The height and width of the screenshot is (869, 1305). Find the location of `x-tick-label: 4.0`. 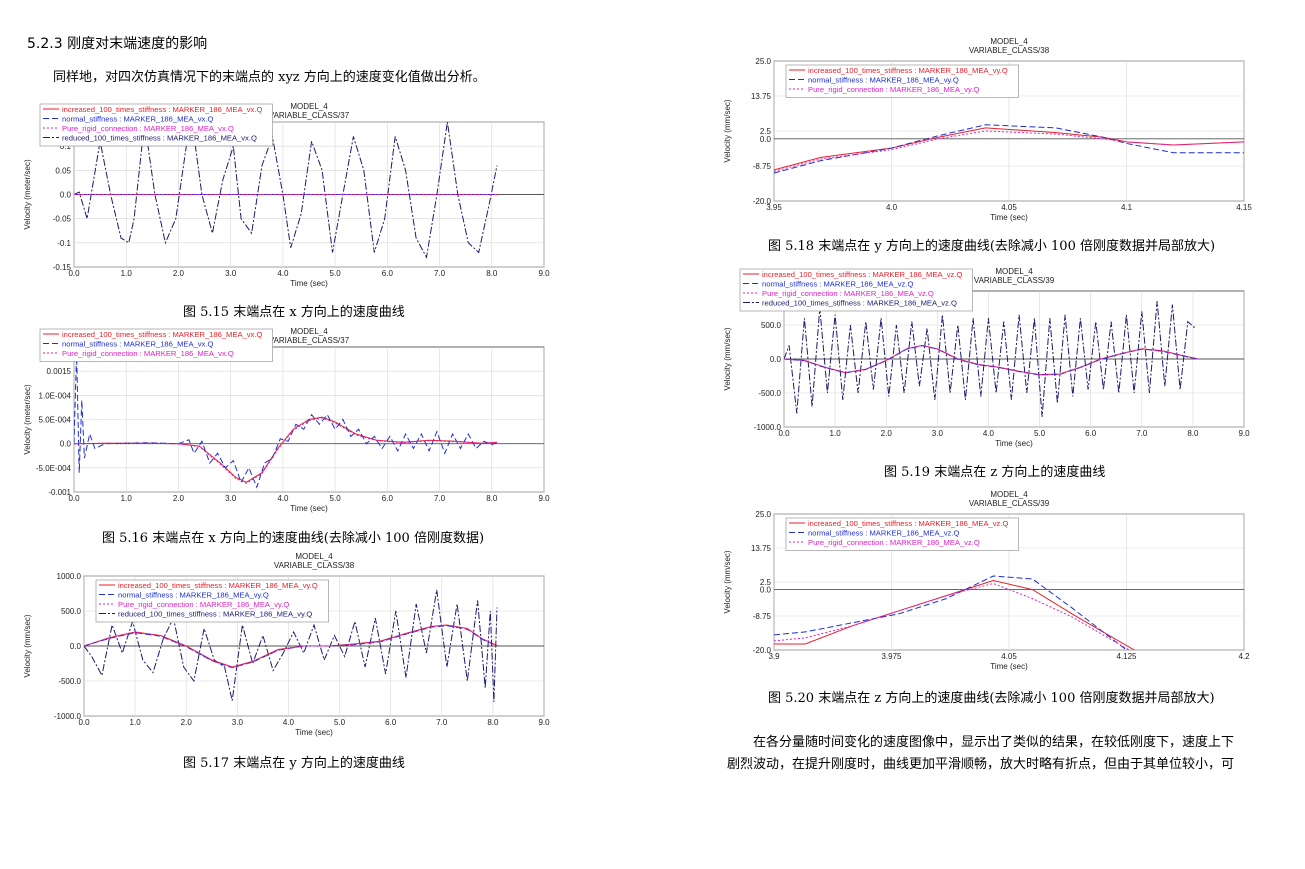

x-tick-label: 4.0 is located at coordinates (892, 207).